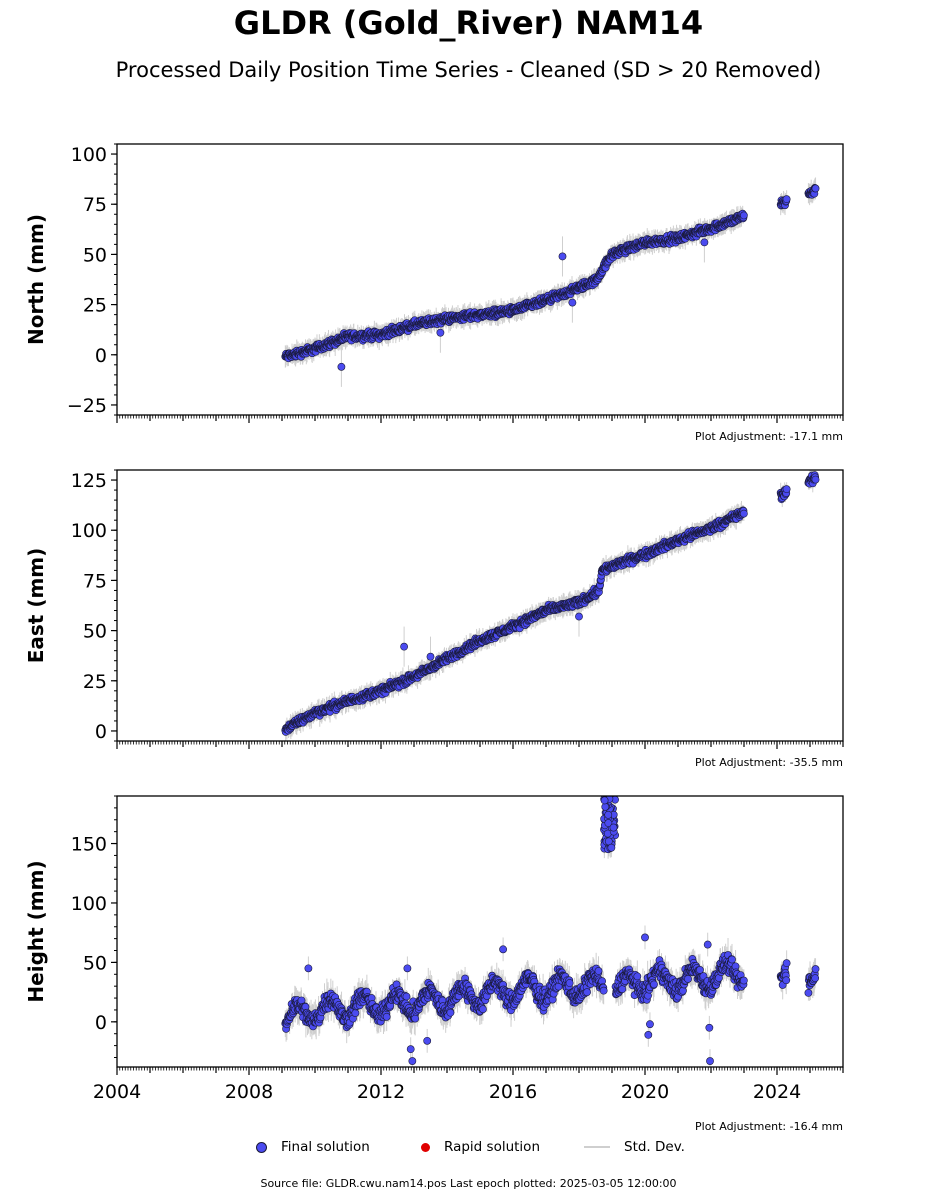  What do you see at coordinates (95, 205) in the screenshot?
I see `y-tick-label: 75` at bounding box center [95, 205].